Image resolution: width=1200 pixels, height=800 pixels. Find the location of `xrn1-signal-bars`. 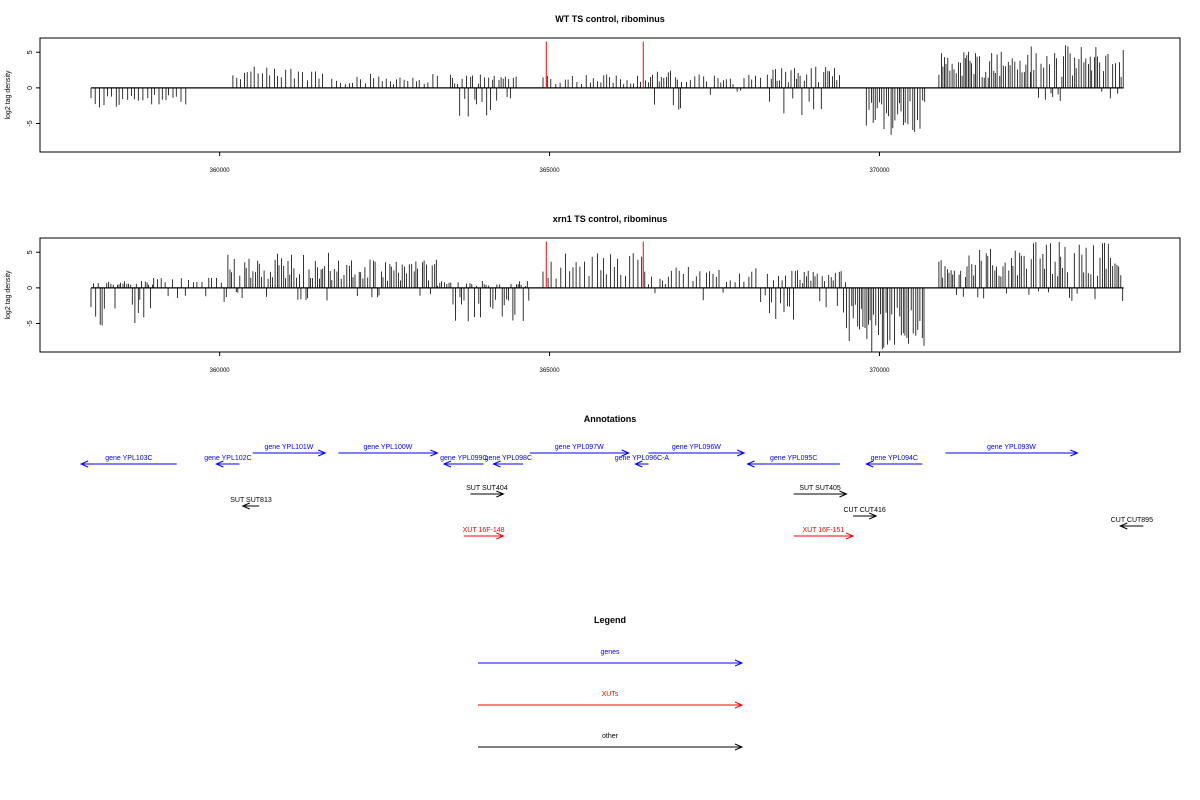

xrn1-signal-bars is located at coordinates (607, 296).